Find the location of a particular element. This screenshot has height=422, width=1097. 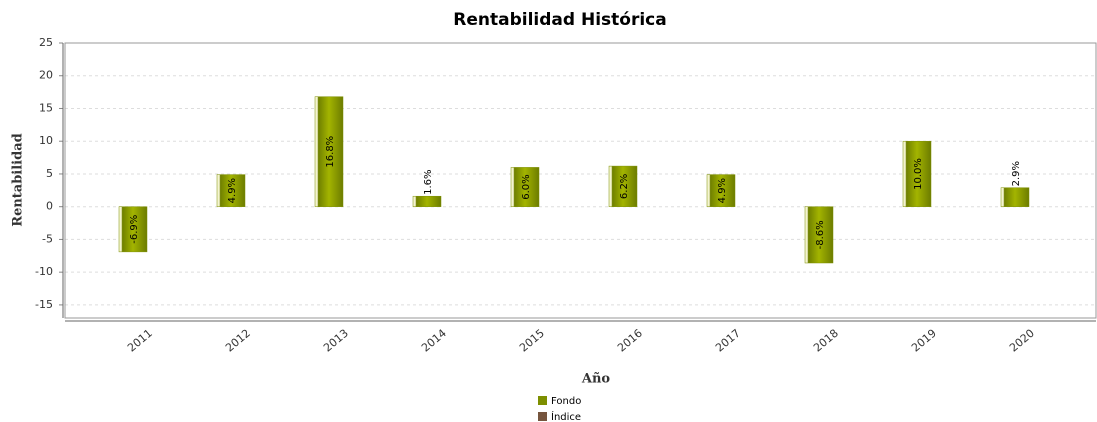

value-label: 6.2% is located at coordinates (624, 186).